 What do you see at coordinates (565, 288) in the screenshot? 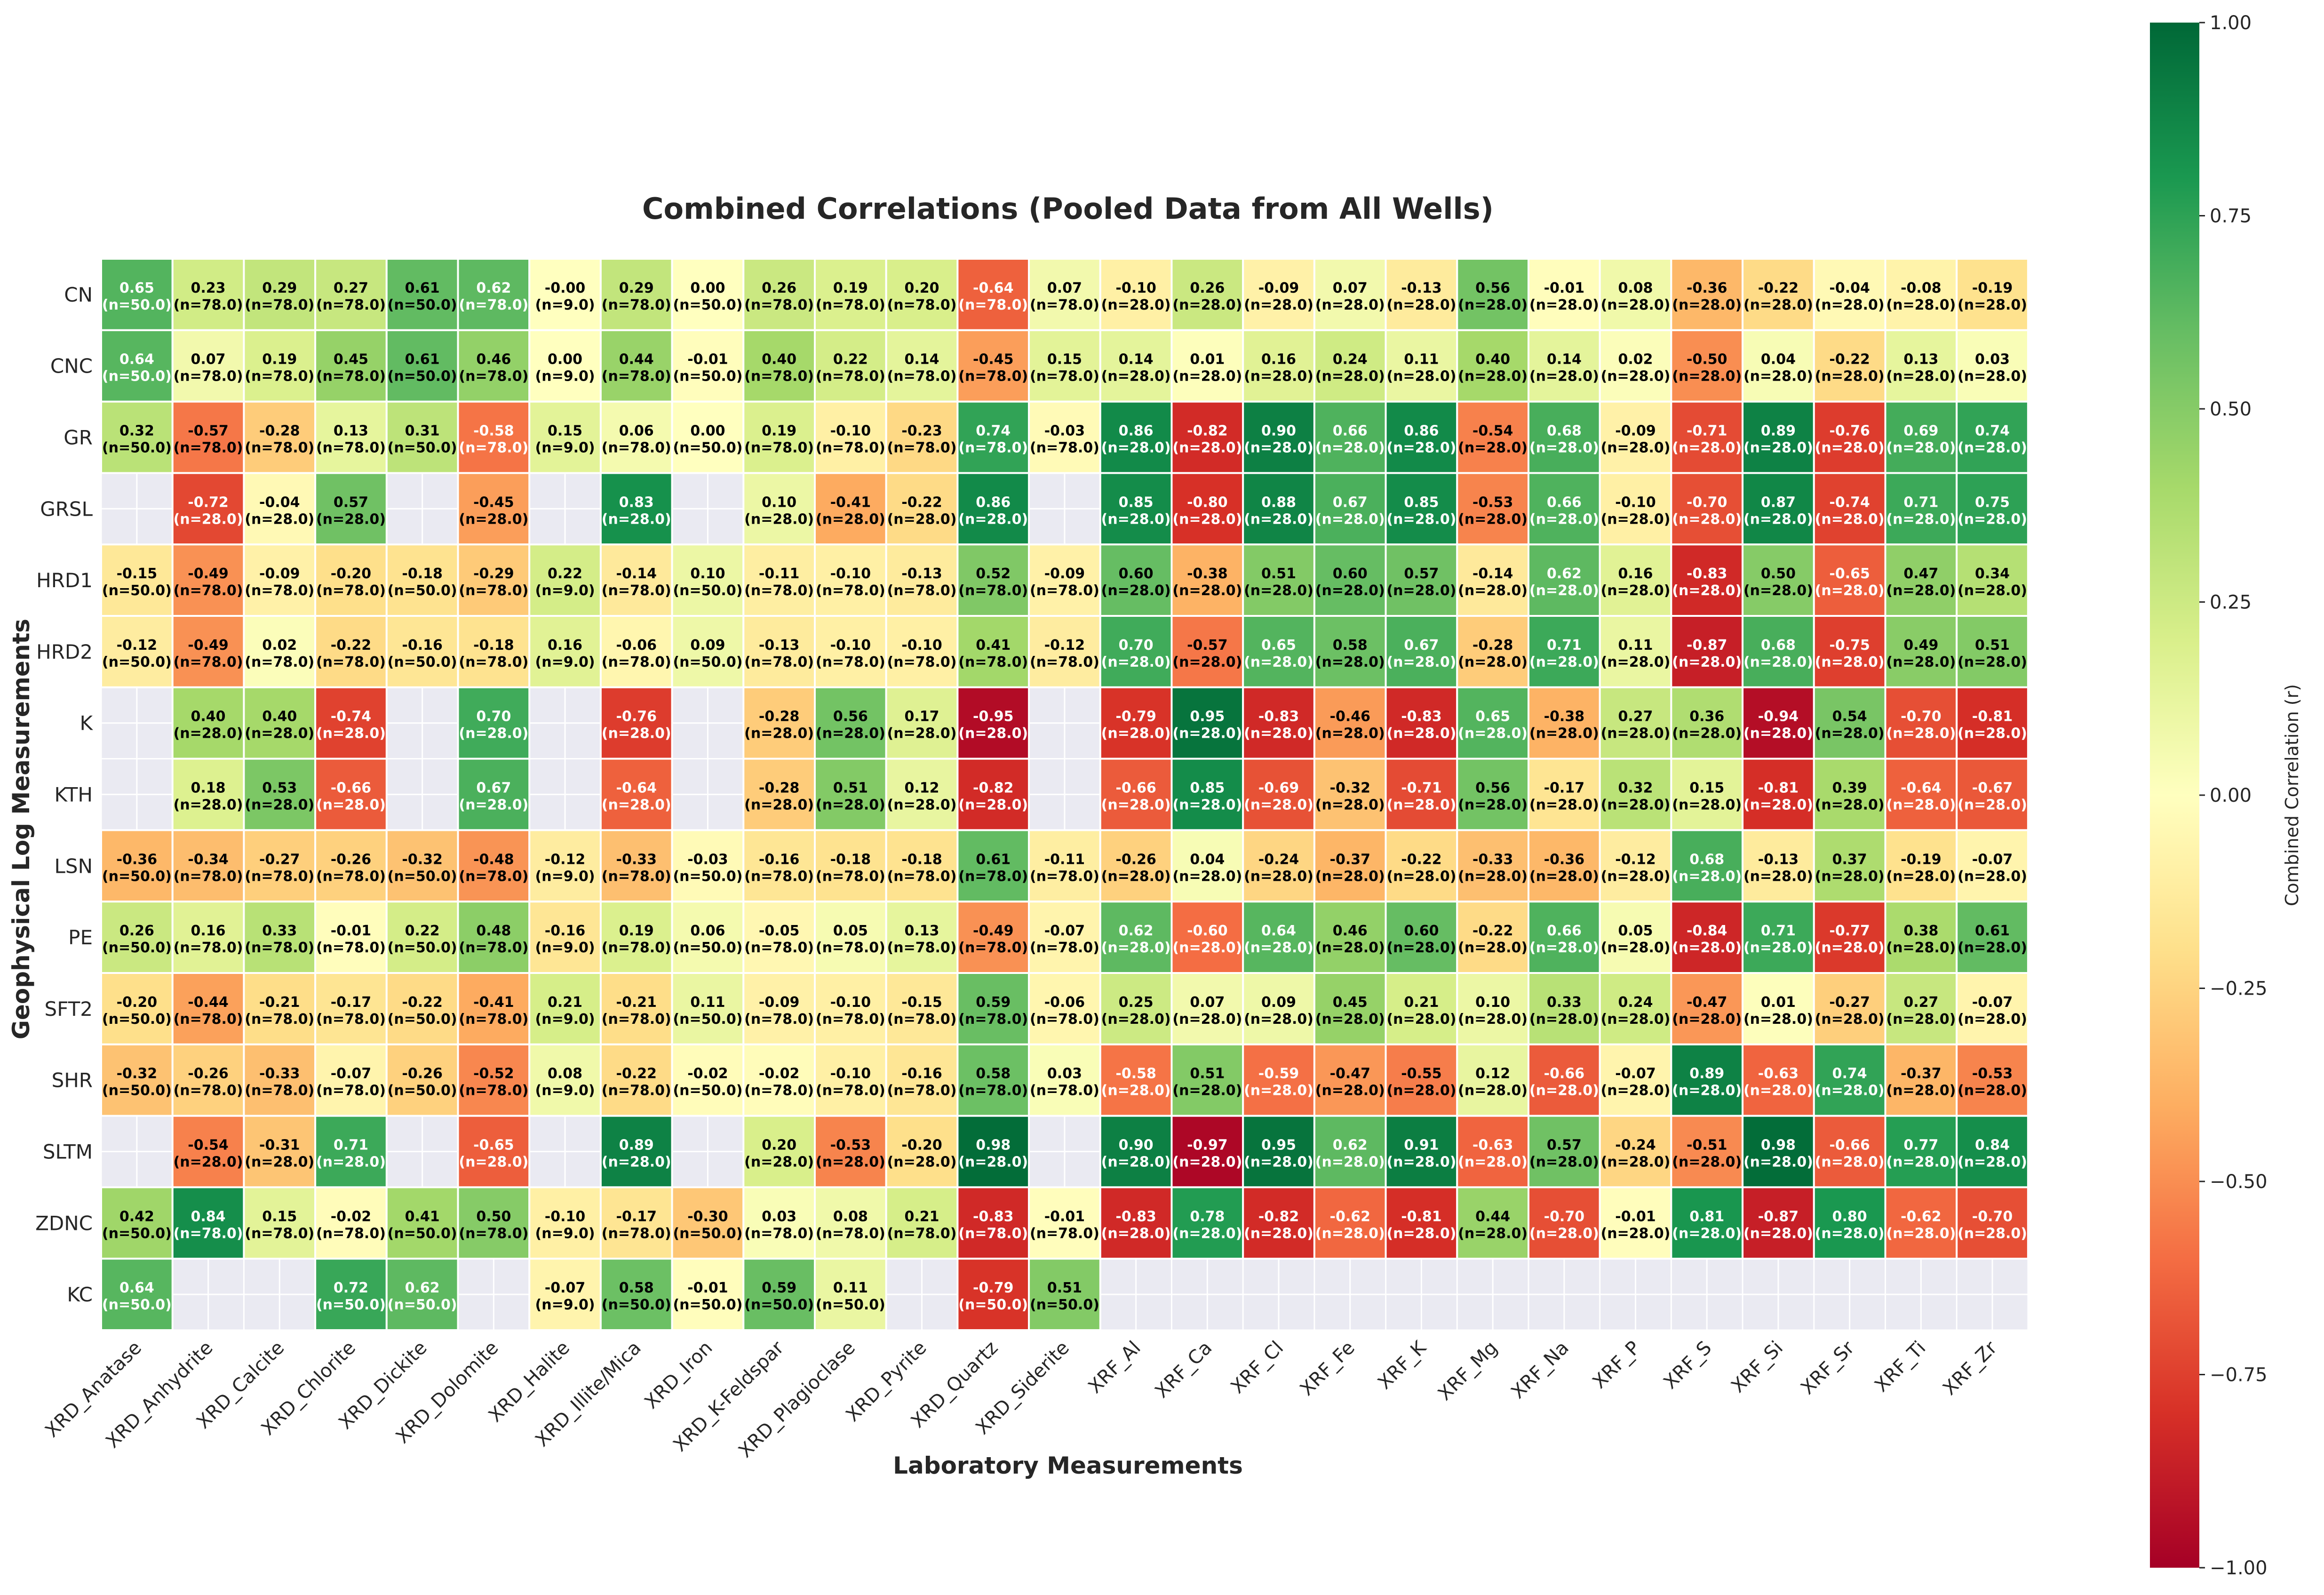
I see `cell-value-label: -0.00` at bounding box center [565, 288].